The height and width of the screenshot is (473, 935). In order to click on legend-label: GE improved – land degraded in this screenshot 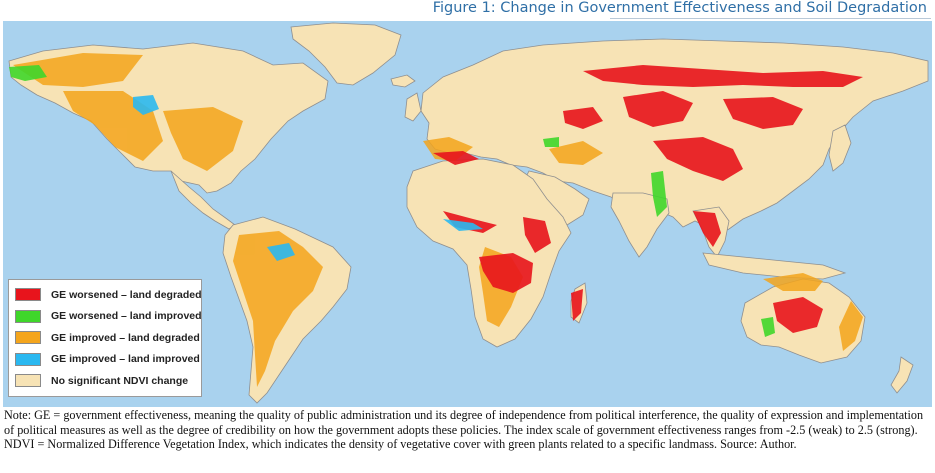, I will do `click(125, 337)`.